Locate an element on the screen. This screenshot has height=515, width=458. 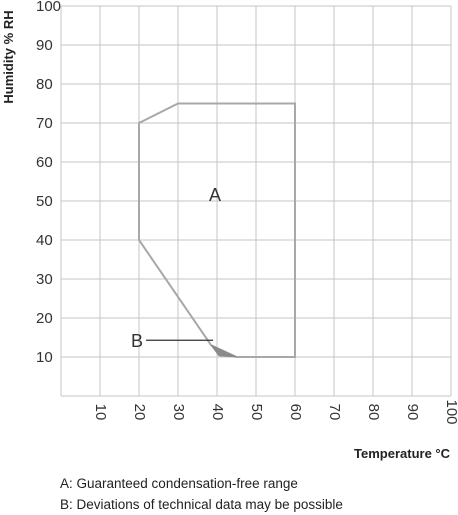
region-a-label: A is located at coordinates (215, 195).